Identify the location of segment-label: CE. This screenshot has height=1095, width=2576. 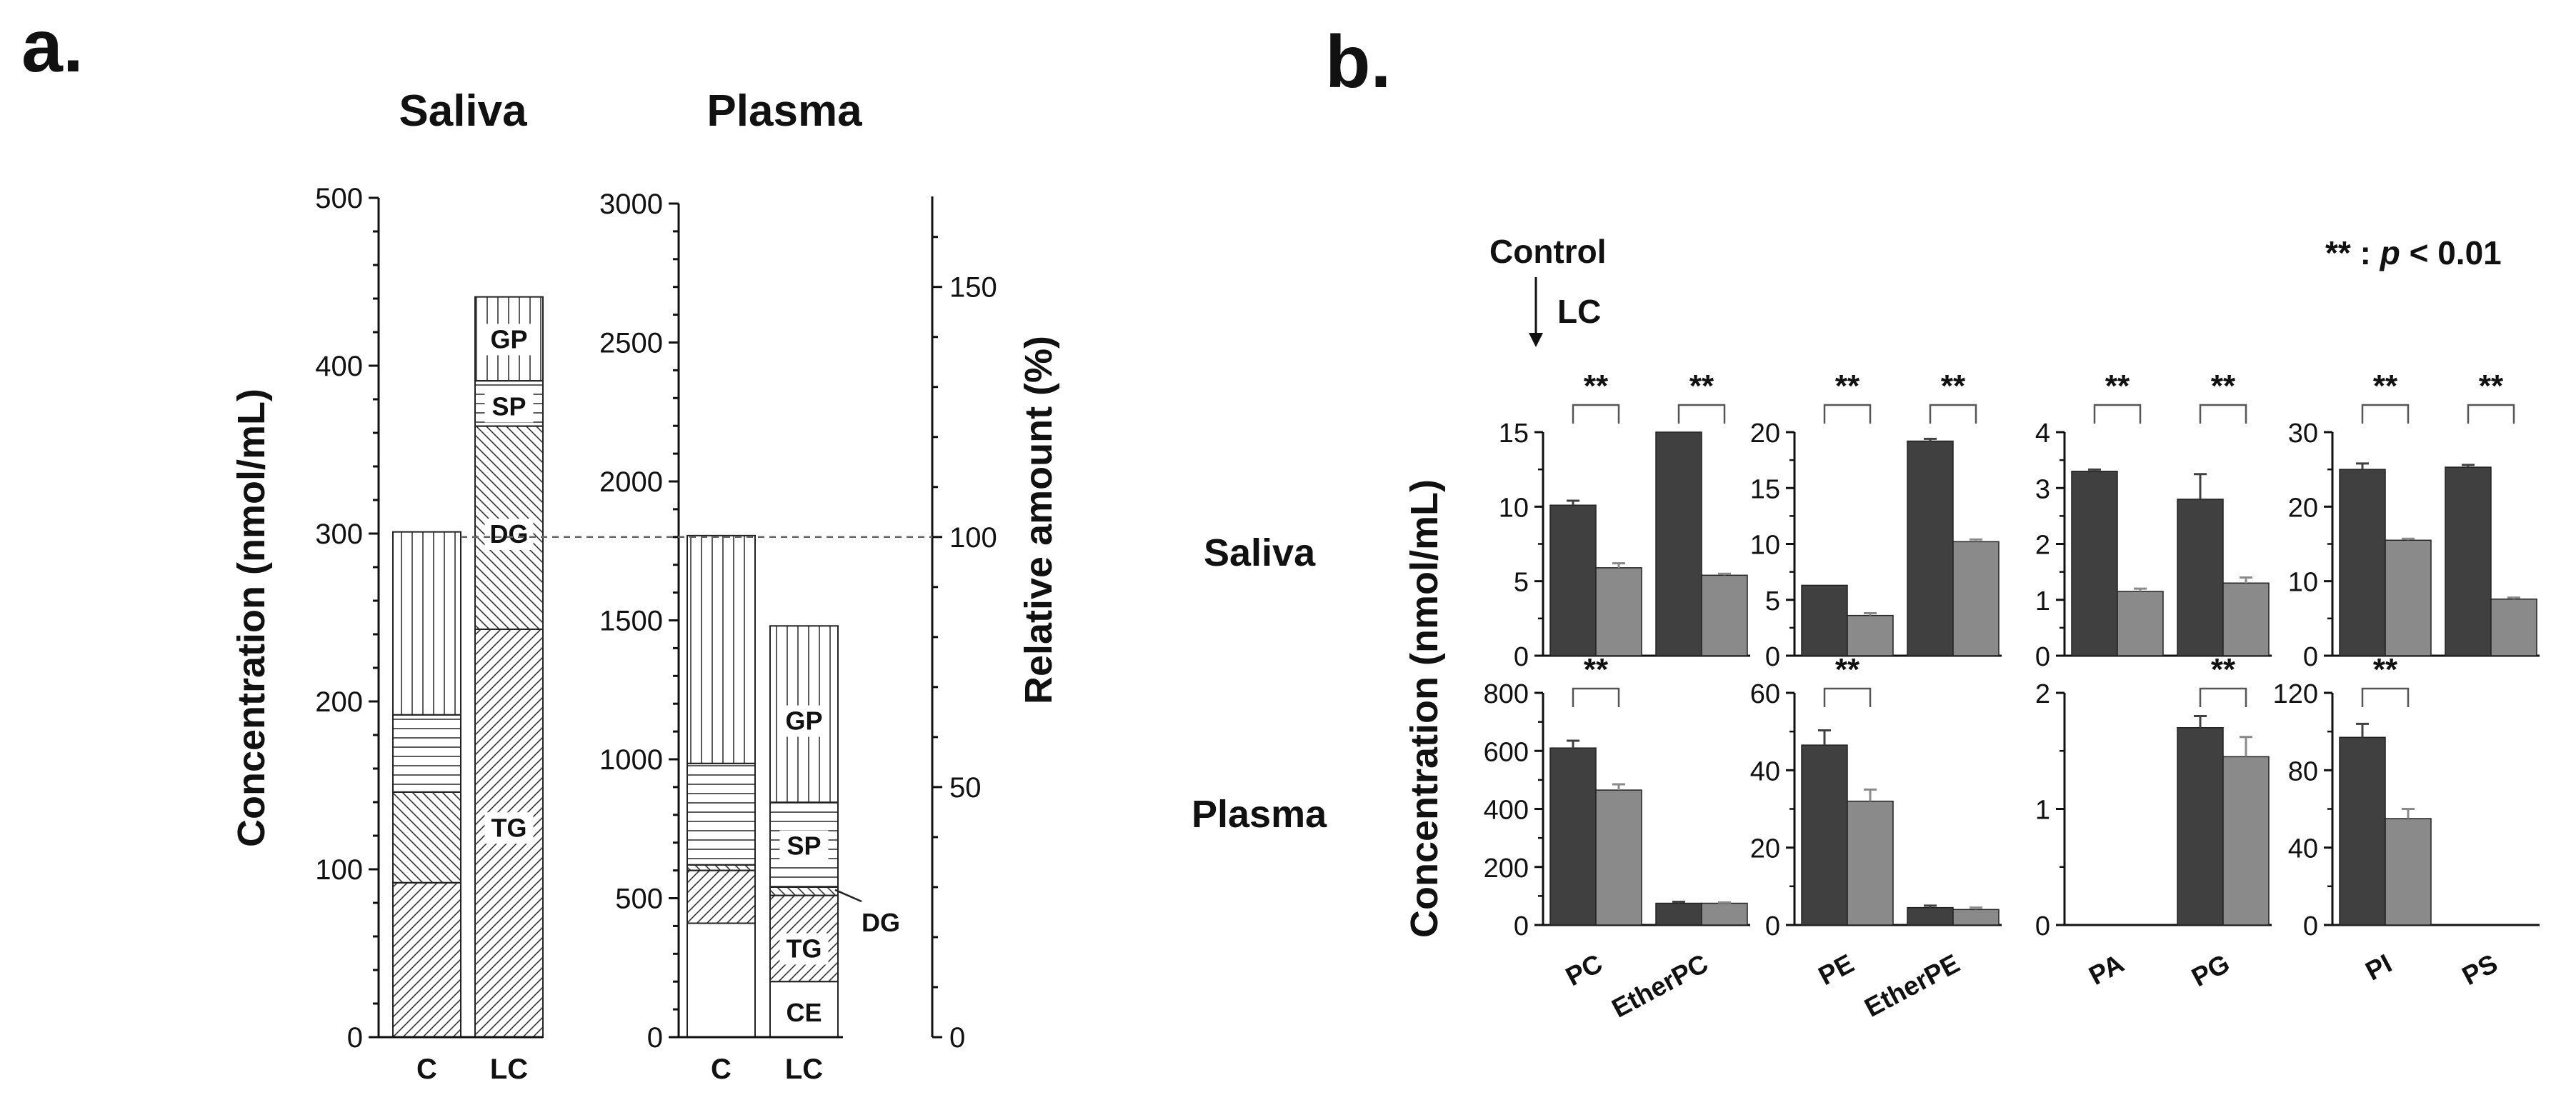
(804, 1012).